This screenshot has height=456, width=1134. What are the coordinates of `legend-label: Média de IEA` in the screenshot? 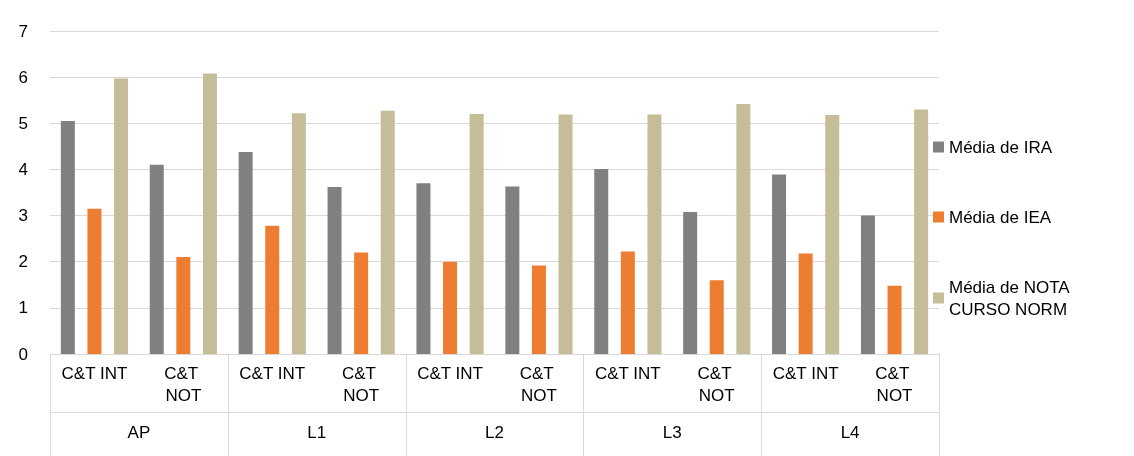 It's located at (1000, 217).